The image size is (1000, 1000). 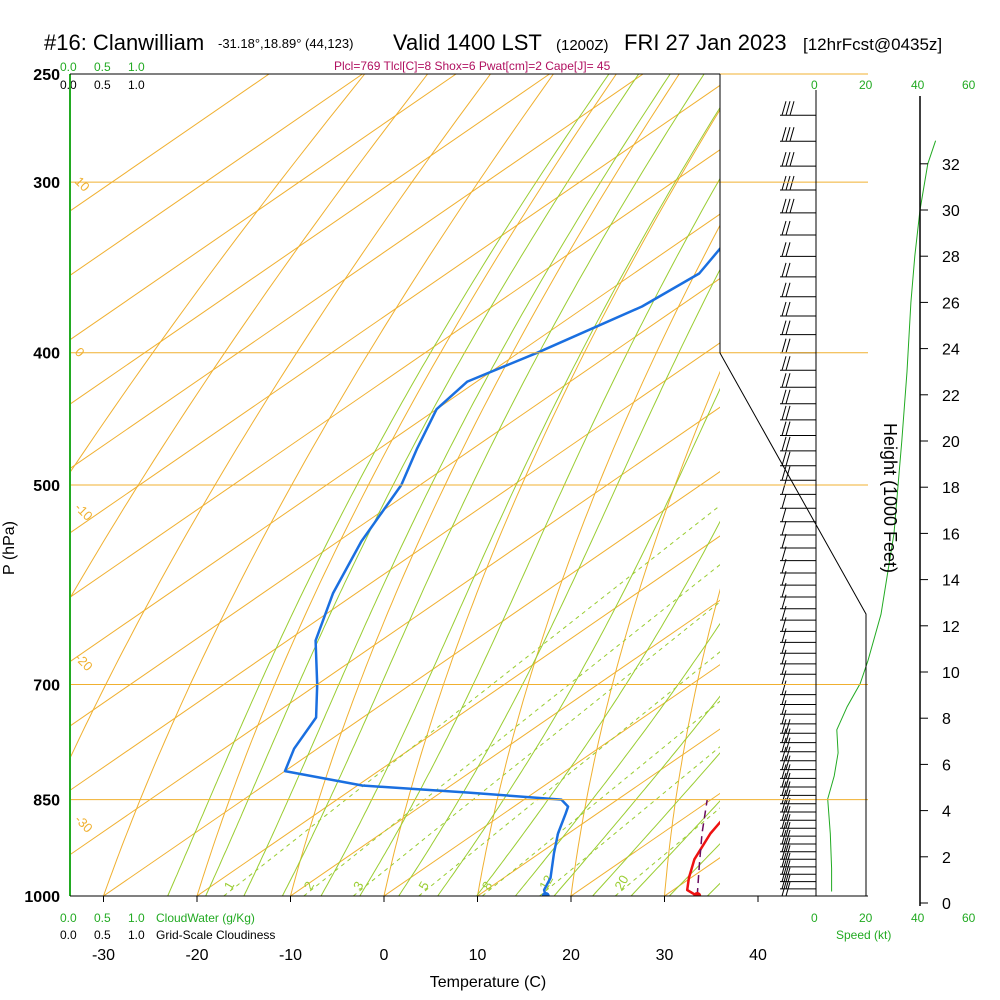 I want to click on speed-bottom-tick-1: 20, so click(x=866, y=918).